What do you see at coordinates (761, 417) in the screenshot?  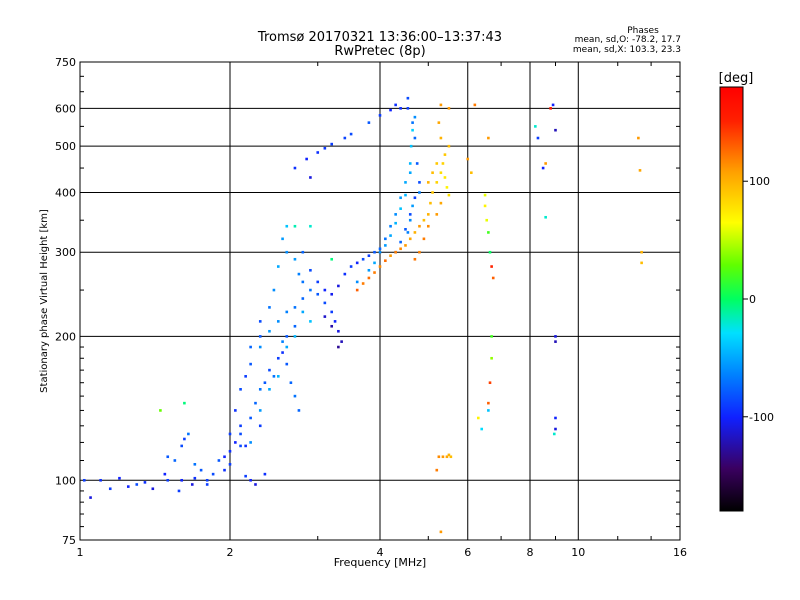 I see `colorbar-tick-label: -100` at bounding box center [761, 417].